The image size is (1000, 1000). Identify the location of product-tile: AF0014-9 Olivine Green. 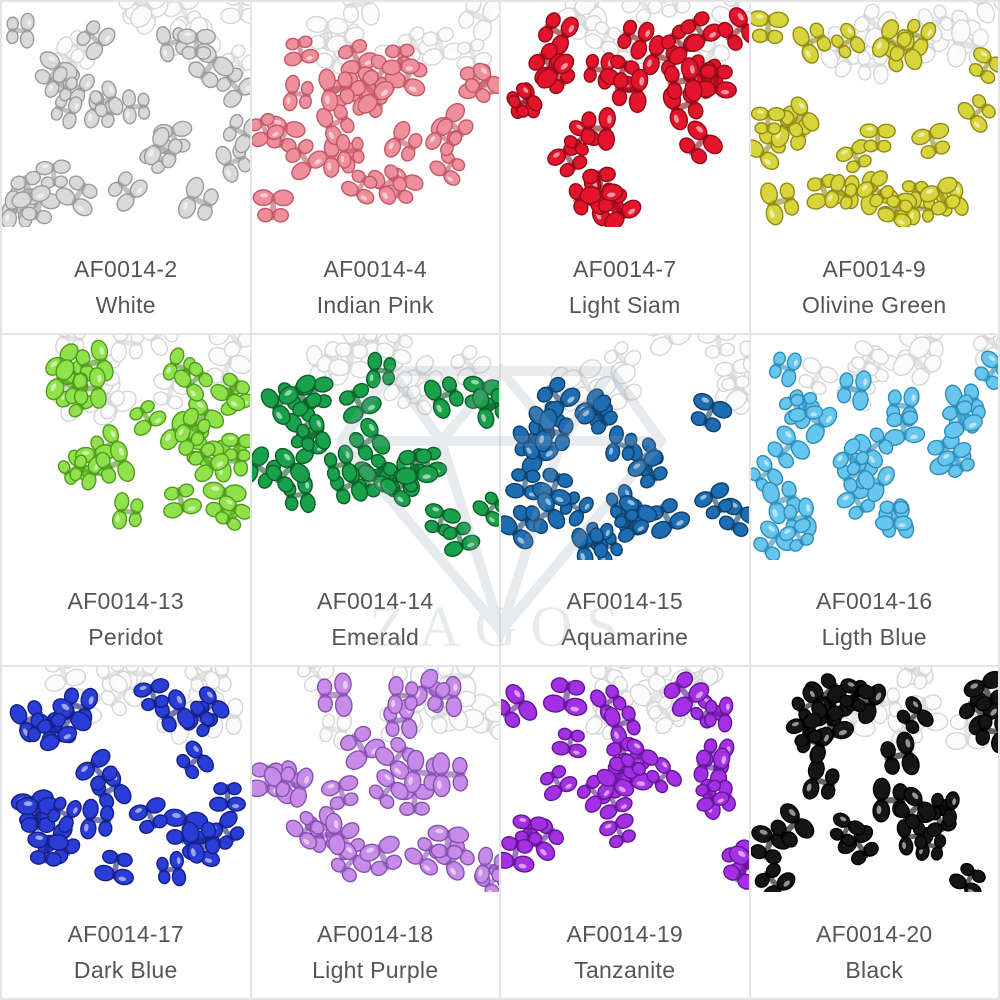
(874, 167).